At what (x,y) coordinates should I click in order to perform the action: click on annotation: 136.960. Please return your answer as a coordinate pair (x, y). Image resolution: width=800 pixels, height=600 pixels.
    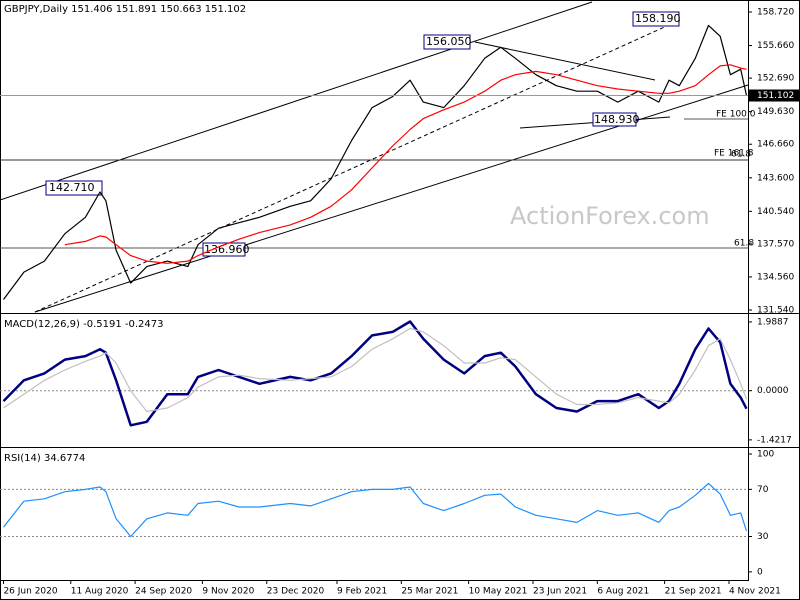
    Looking at the image, I should click on (227, 249).